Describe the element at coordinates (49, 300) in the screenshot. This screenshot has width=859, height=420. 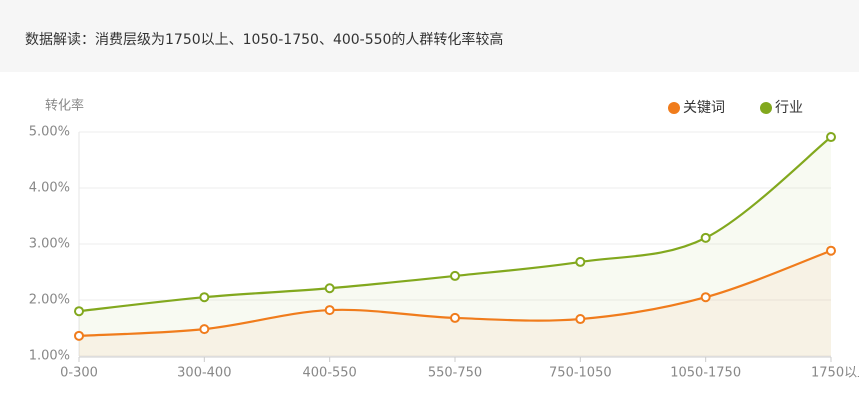
I see `y-tick-label: 2.00%` at that location.